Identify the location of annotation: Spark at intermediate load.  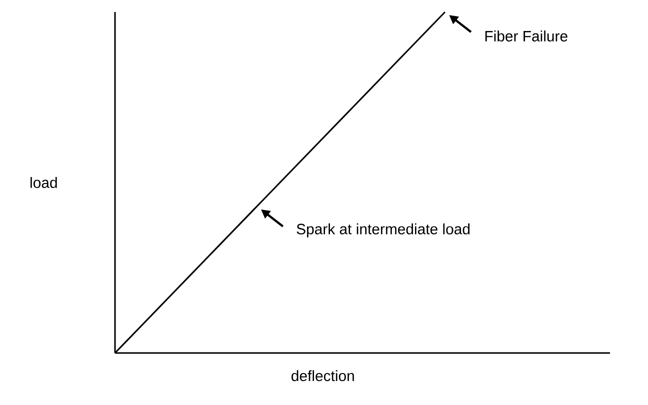
(383, 230).